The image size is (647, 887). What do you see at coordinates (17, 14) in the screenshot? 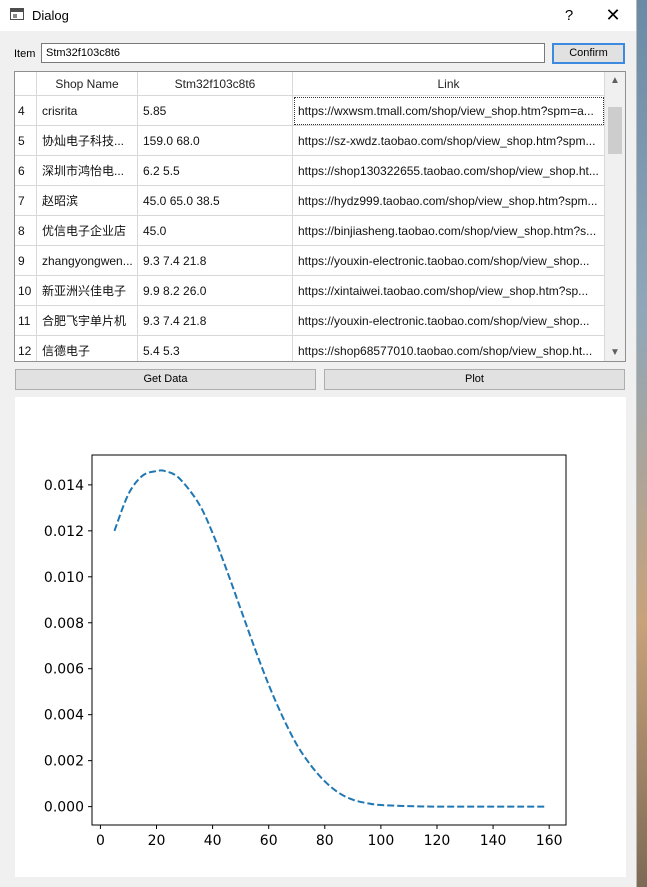
I see `window-icon` at bounding box center [17, 14].